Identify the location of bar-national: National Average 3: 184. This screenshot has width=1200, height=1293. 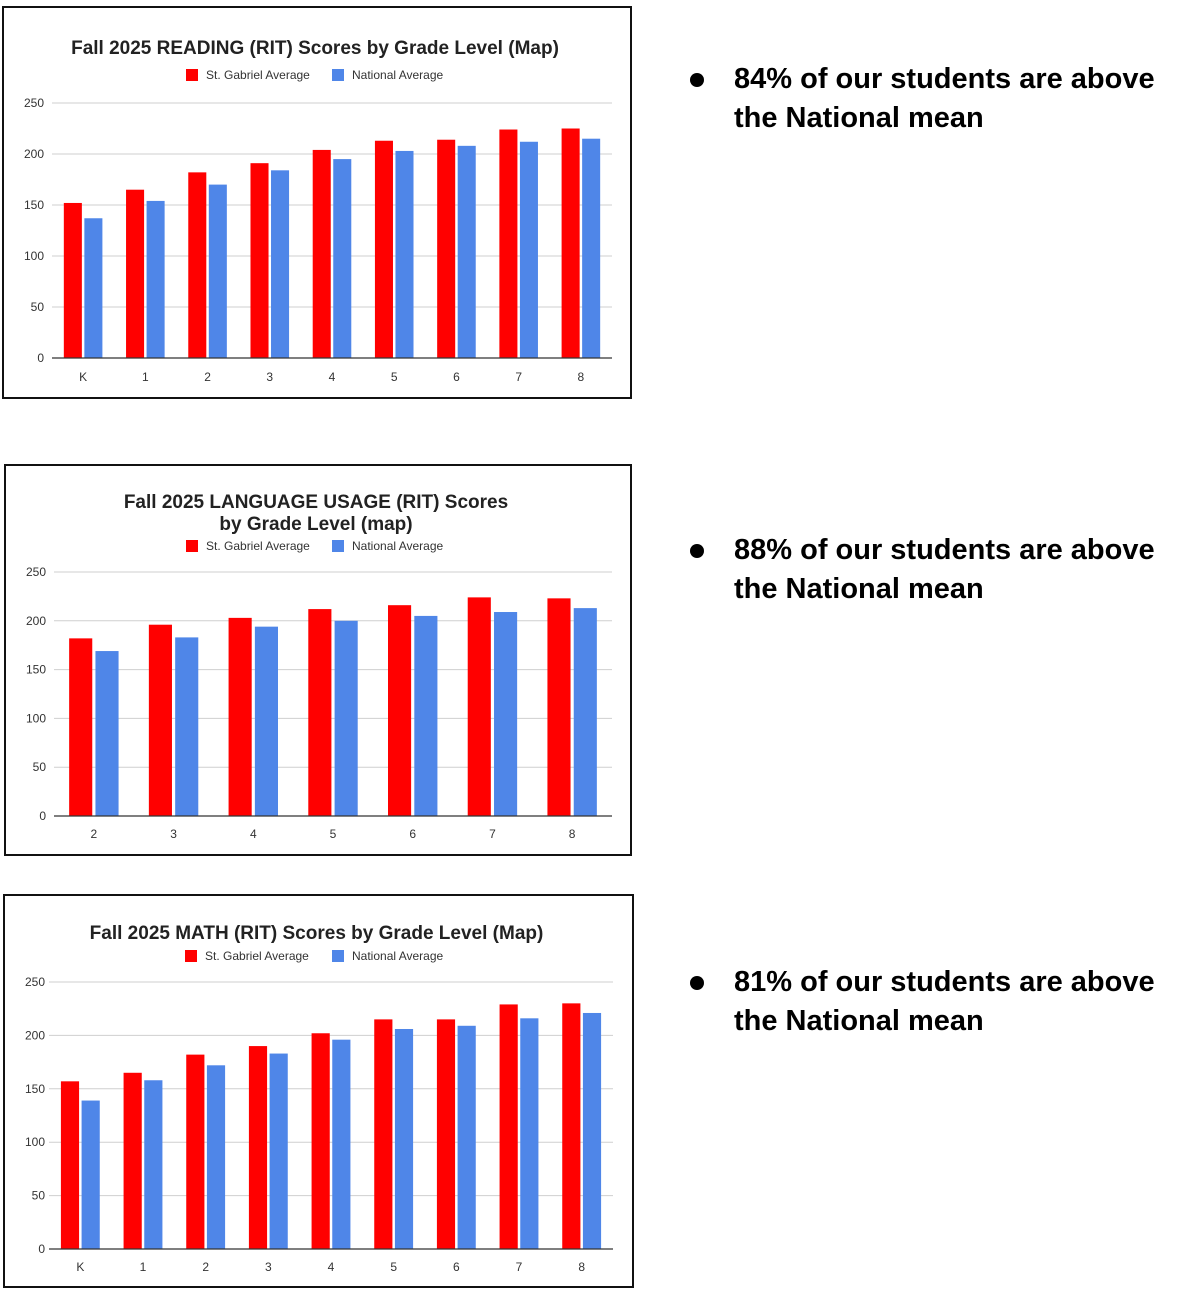
(280, 264).